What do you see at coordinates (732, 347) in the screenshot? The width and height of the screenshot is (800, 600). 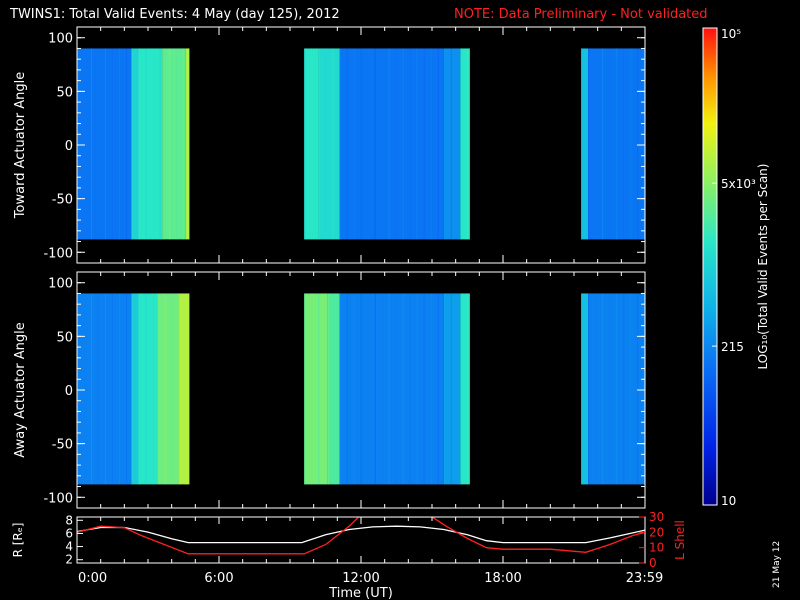 I see `colorbar-tick-label: 215` at bounding box center [732, 347].